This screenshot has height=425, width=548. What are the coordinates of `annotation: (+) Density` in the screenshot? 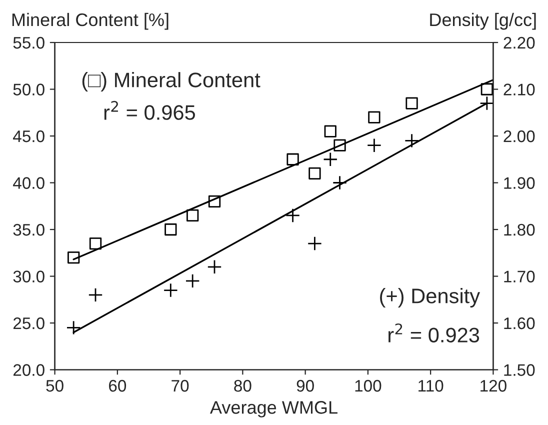 It's located at (430, 298).